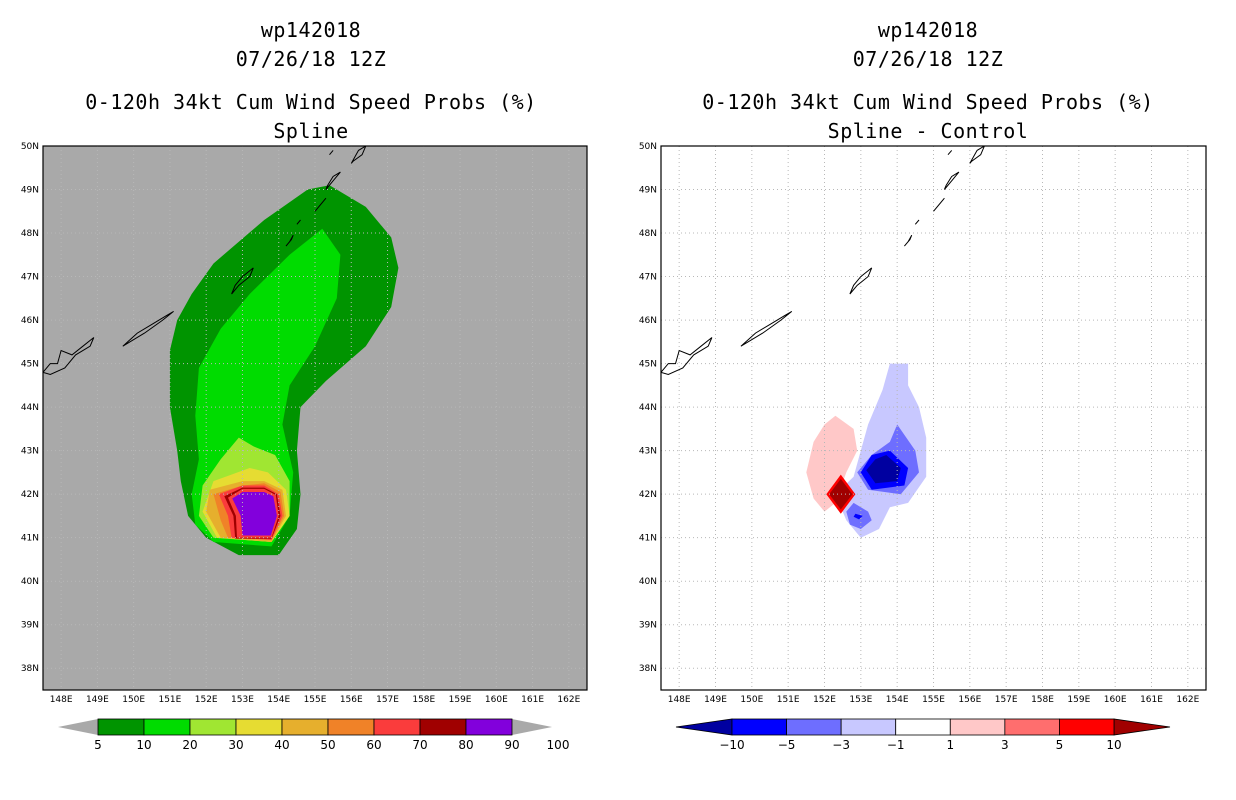  I want to click on colorbar-label: −3, so click(841, 745).